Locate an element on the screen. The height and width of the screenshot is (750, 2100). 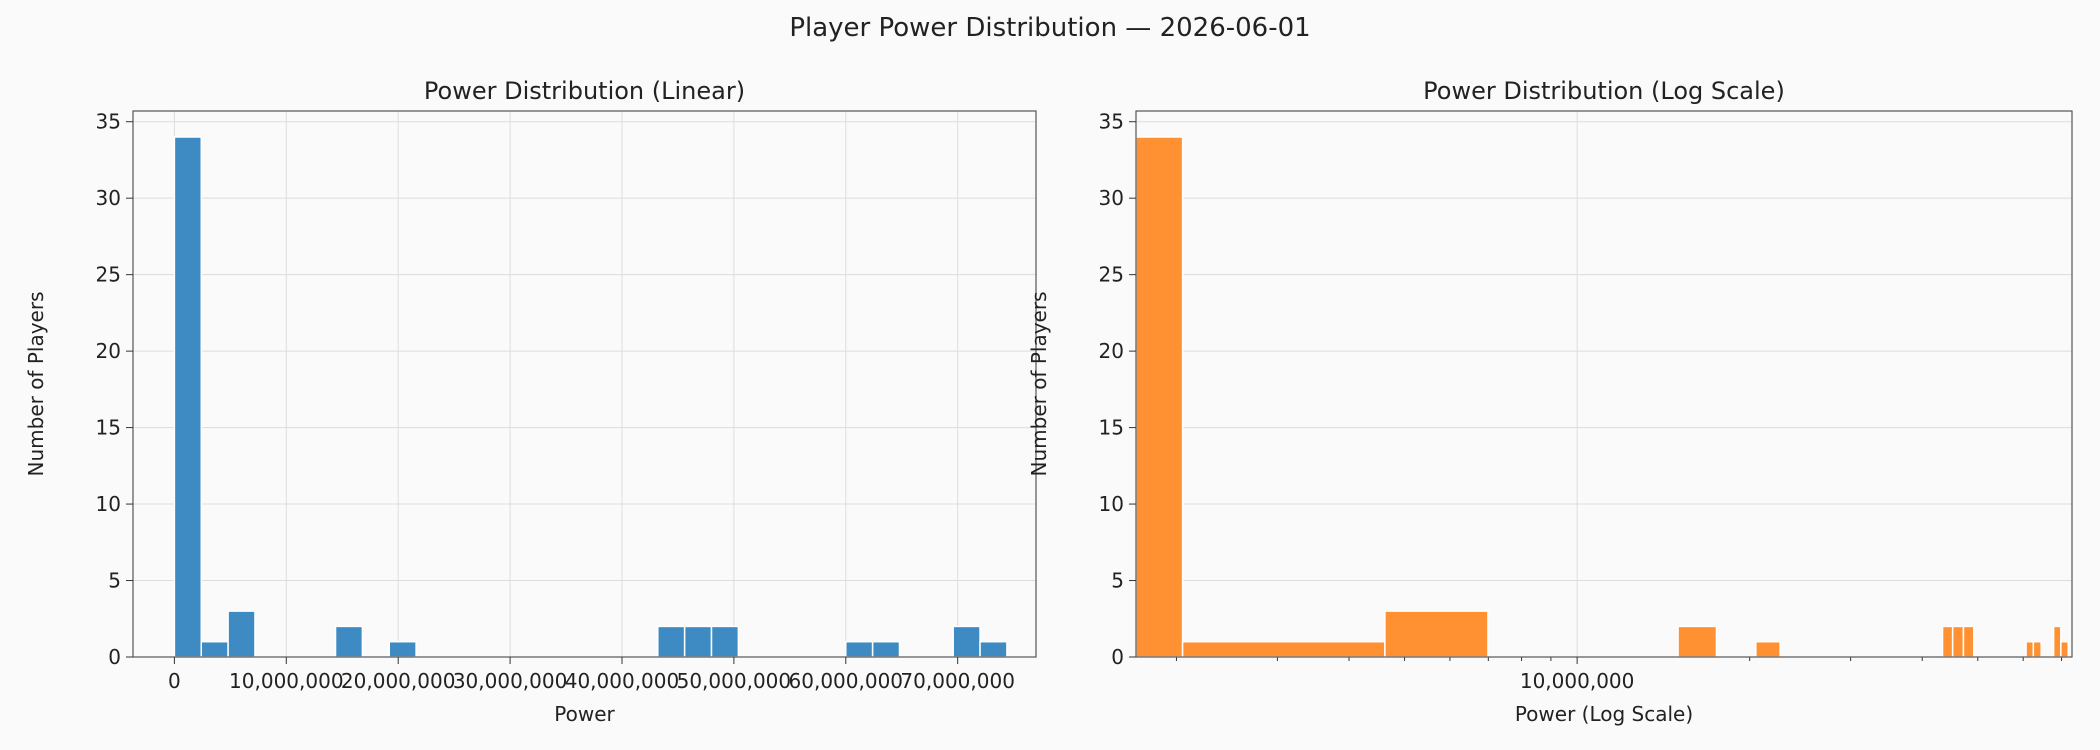
linear-x-tick-label: 10,000,000 is located at coordinates (286, 681).